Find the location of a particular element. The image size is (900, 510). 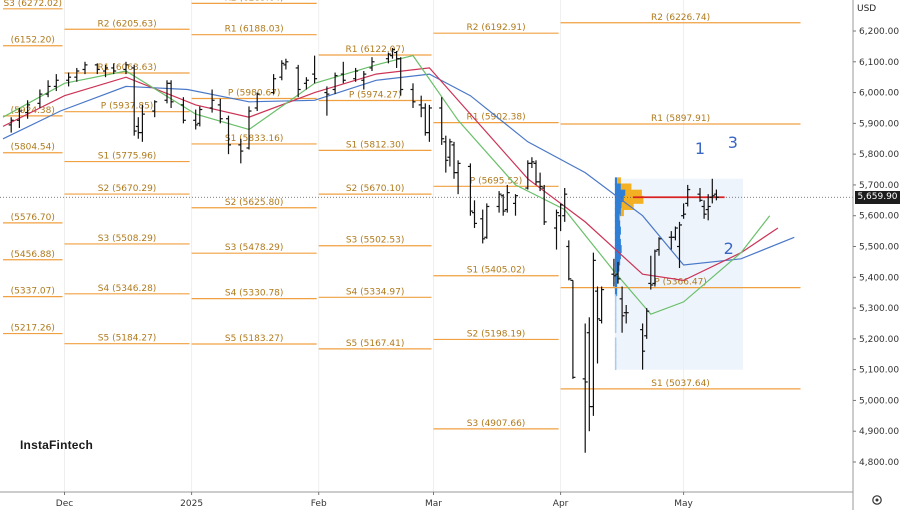

pivot-level-label: S5 (5167.41) is located at coordinates (375, 344).